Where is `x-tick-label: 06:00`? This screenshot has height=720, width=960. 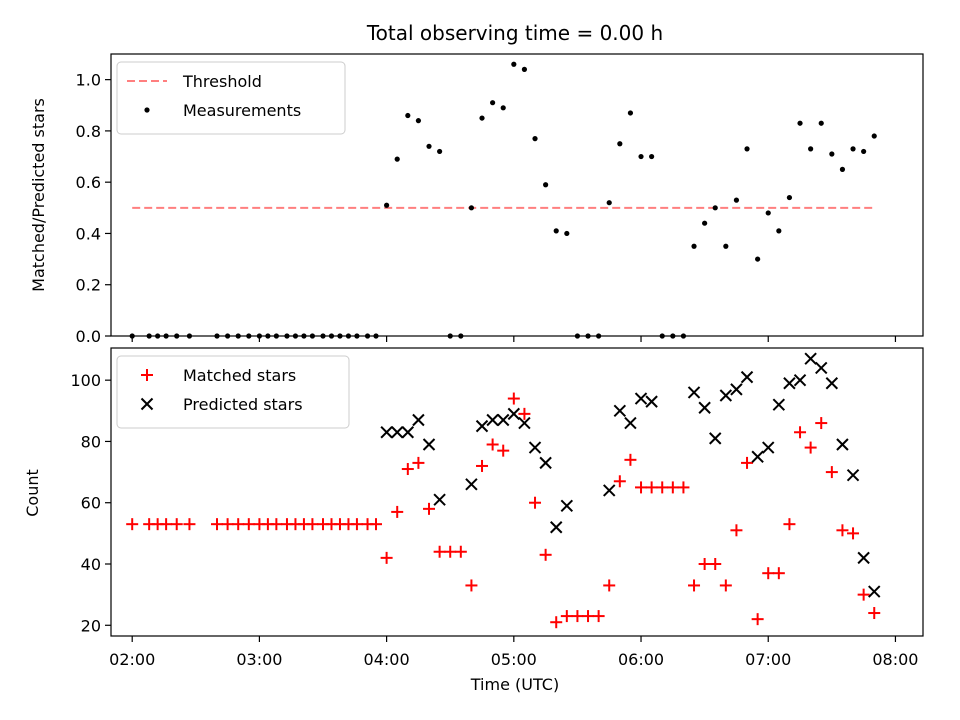 x-tick-label: 06:00 is located at coordinates (641, 659).